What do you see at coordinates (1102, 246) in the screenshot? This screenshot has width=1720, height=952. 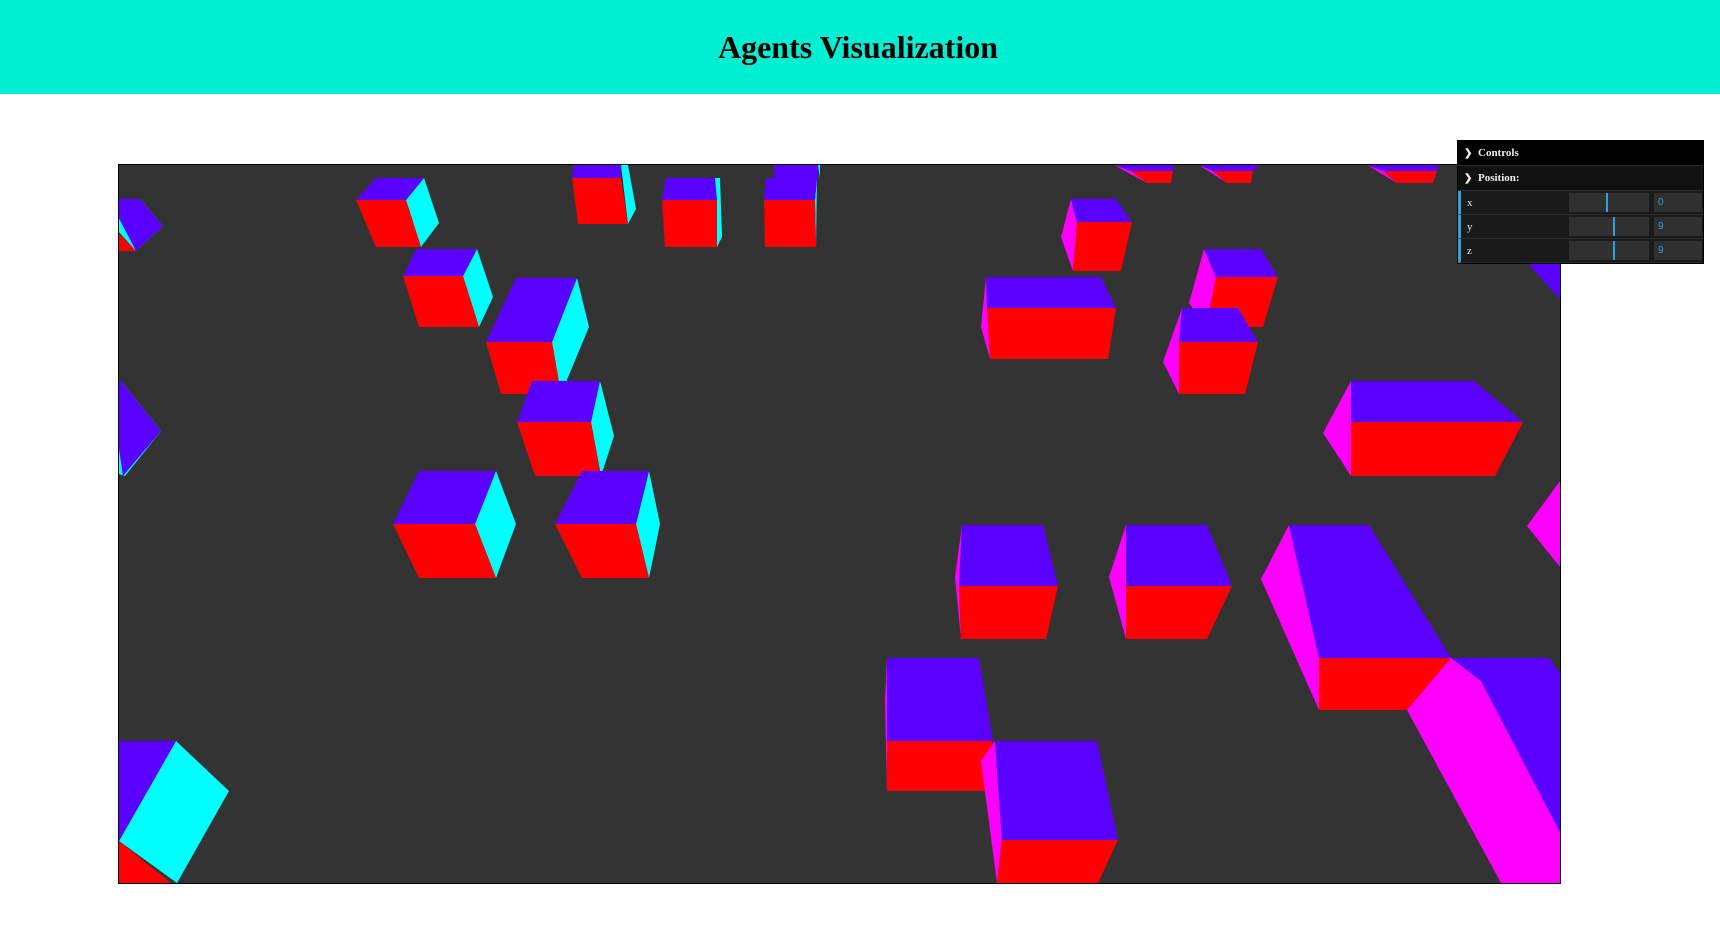 I see `box-16-front` at bounding box center [1102, 246].